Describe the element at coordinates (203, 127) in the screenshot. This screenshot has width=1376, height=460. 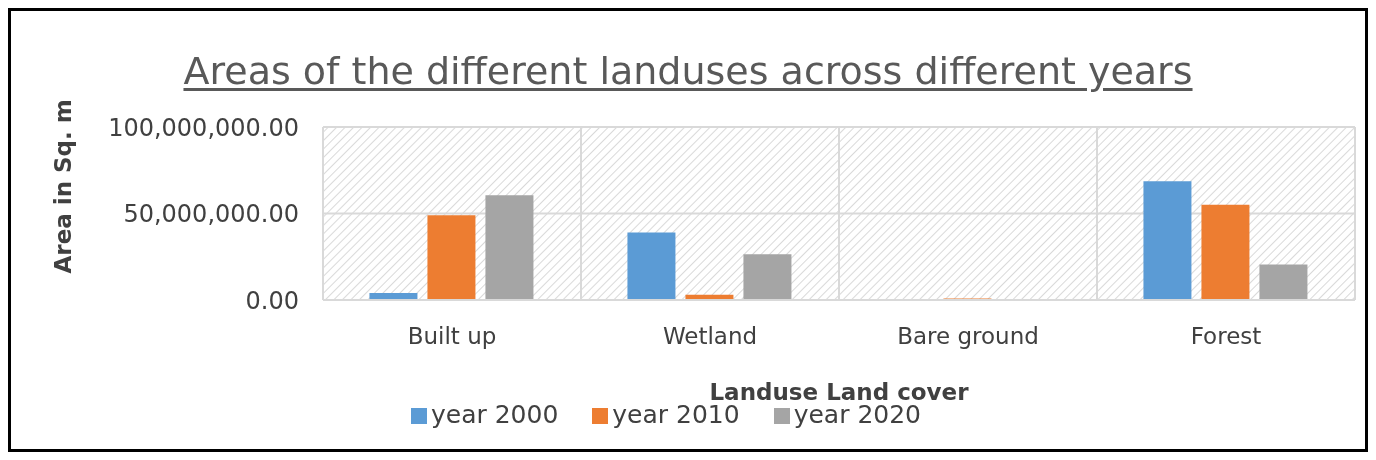
I see `y-tick-label: 100,000,000.00` at that location.